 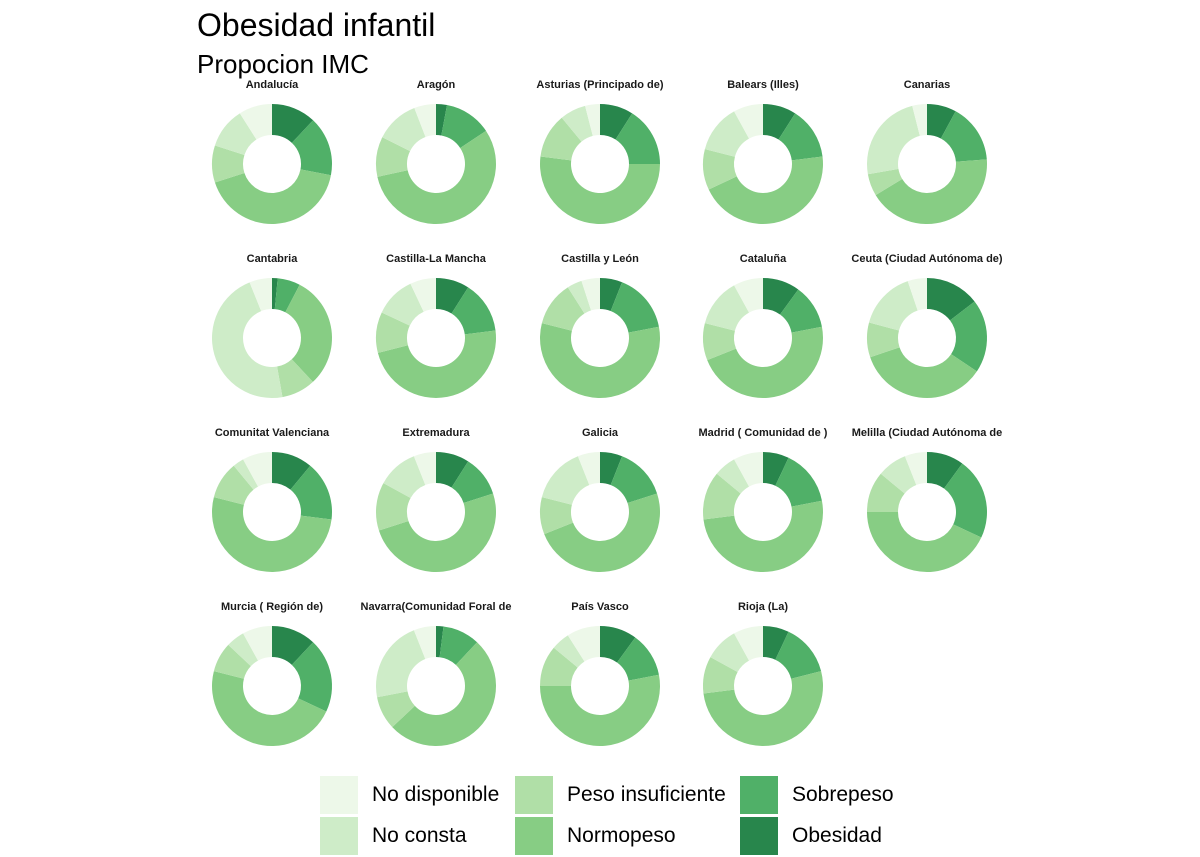 I want to click on legend-swatch-peso-insuficiente, so click(x=534, y=795).